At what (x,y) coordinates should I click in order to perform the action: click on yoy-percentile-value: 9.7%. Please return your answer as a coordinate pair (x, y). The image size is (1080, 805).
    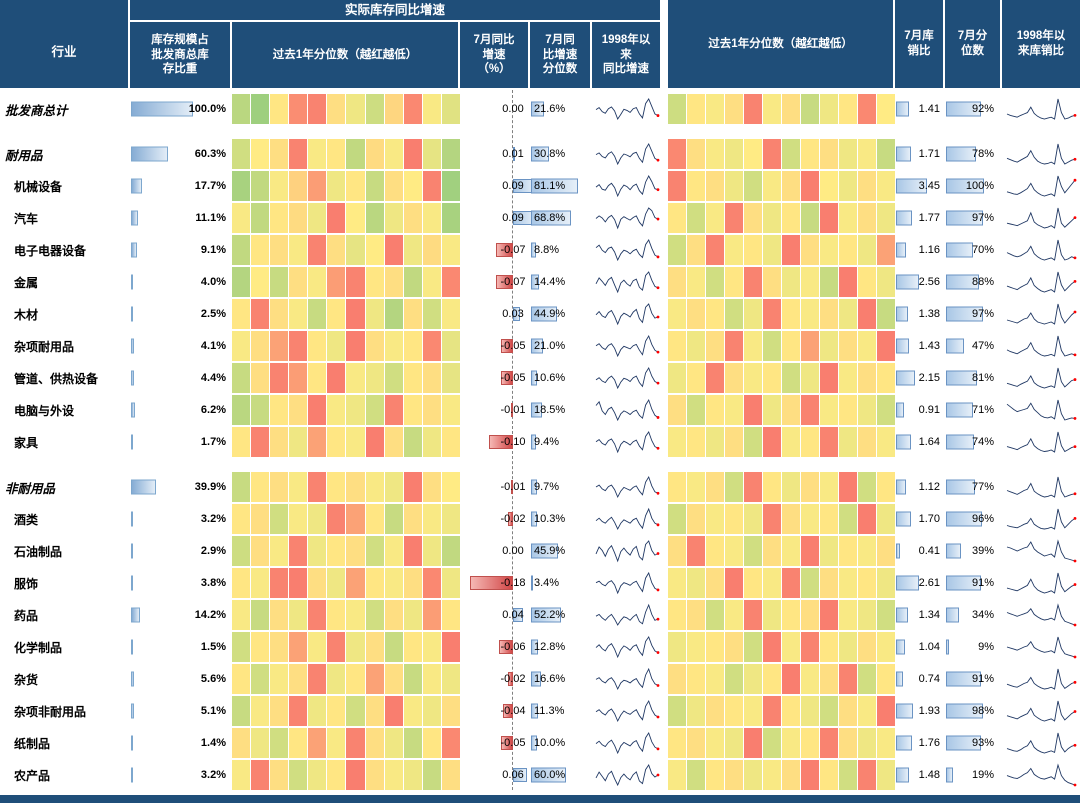
    Looking at the image, I should click on (547, 487).